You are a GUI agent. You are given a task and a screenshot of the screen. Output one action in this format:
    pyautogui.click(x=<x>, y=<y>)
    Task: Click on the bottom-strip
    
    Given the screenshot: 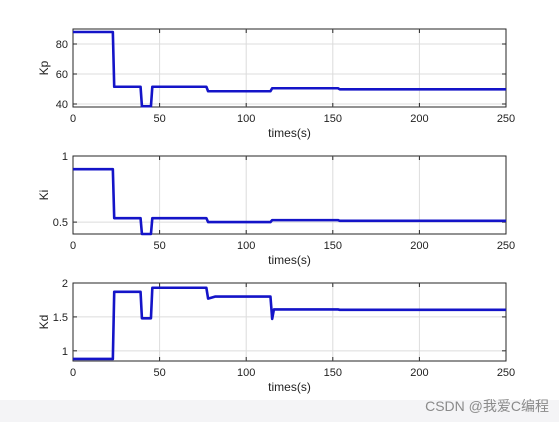 What is the action you would take?
    pyautogui.click(x=279, y=411)
    